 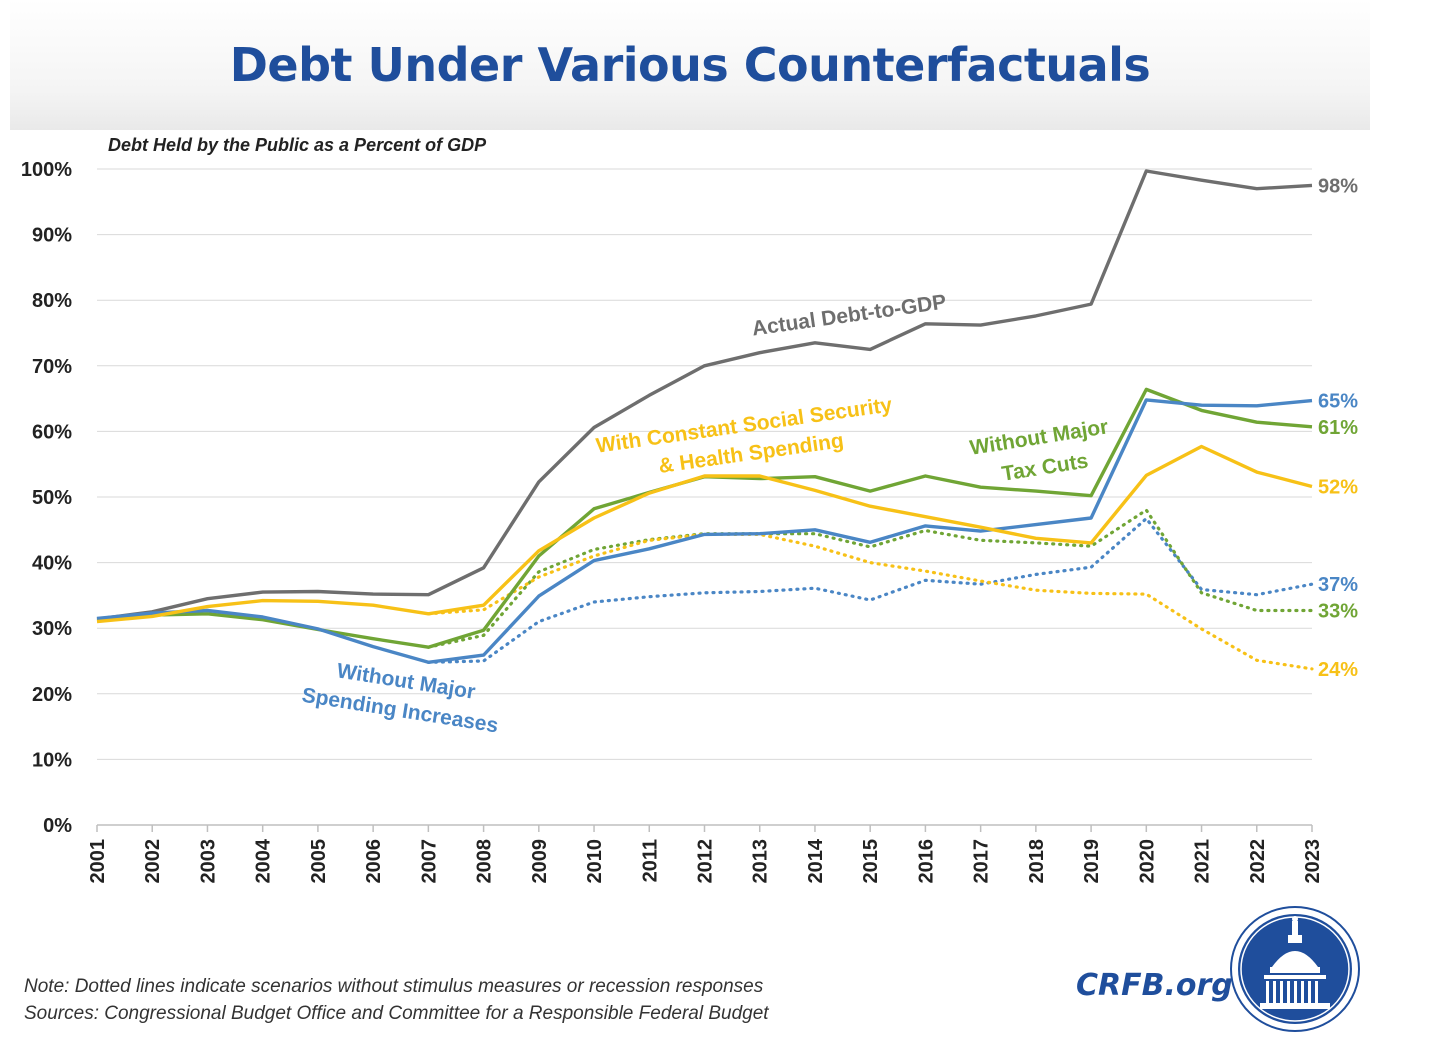 What do you see at coordinates (52, 695) in the screenshot?
I see `y-tick-label: 20%` at bounding box center [52, 695].